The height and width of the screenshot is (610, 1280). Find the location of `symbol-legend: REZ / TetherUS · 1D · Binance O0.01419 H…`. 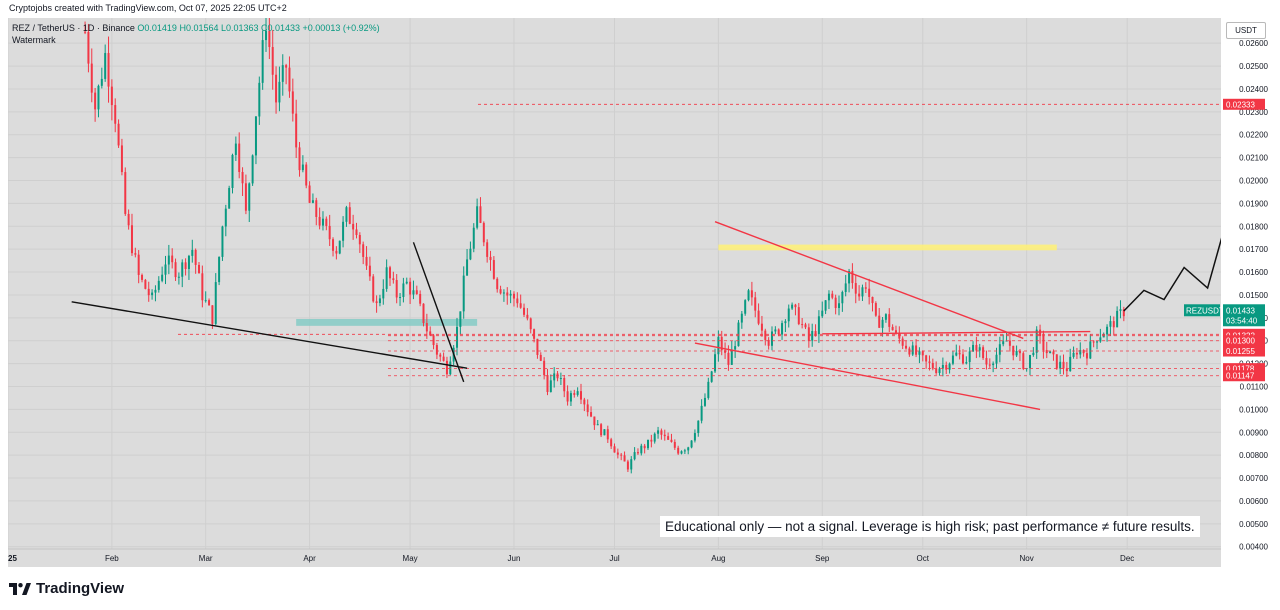

symbol-legend: REZ / TetherUS · 1D · Binance O0.01419 H… is located at coordinates (196, 34).